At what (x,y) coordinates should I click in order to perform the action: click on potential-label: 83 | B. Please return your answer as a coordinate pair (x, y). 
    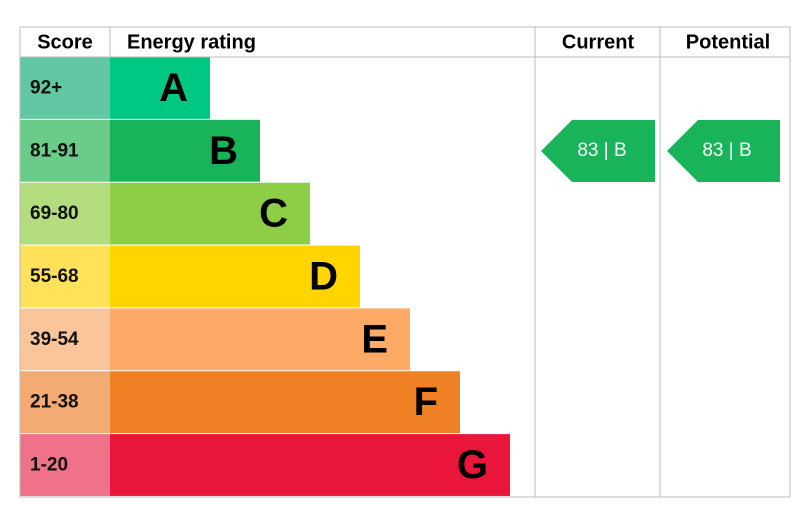
    Looking at the image, I should click on (726, 150).